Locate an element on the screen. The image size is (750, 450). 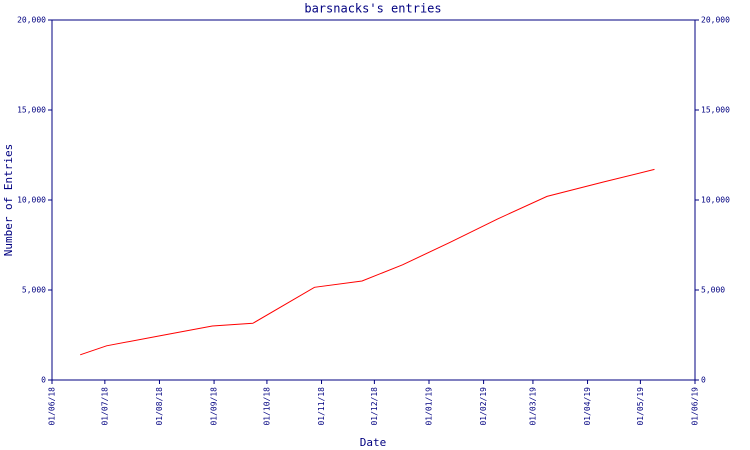
y2-tick-label: 0 is located at coordinates (703, 380).